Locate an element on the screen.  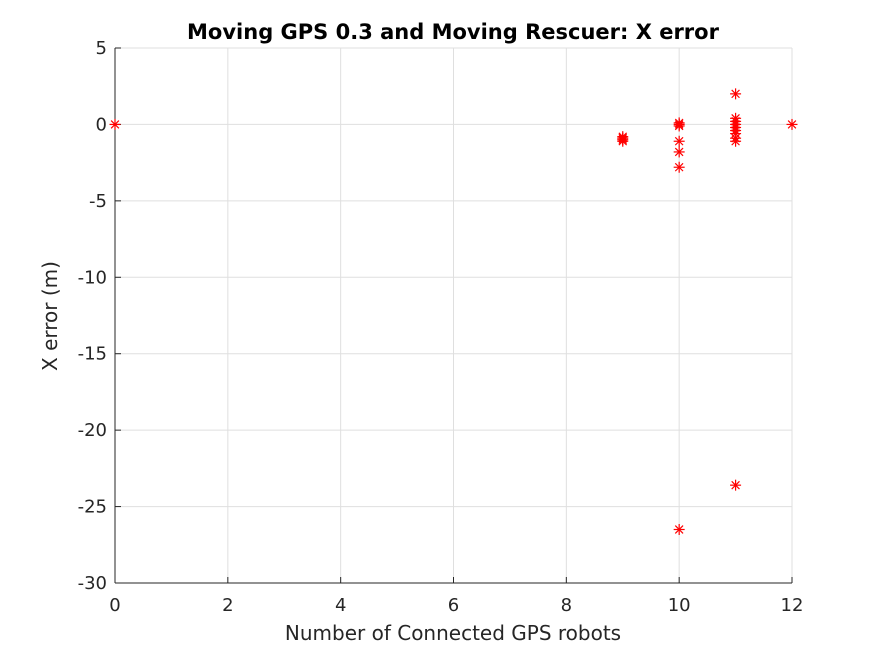
y-tick-label: -25 is located at coordinates (92, 507).